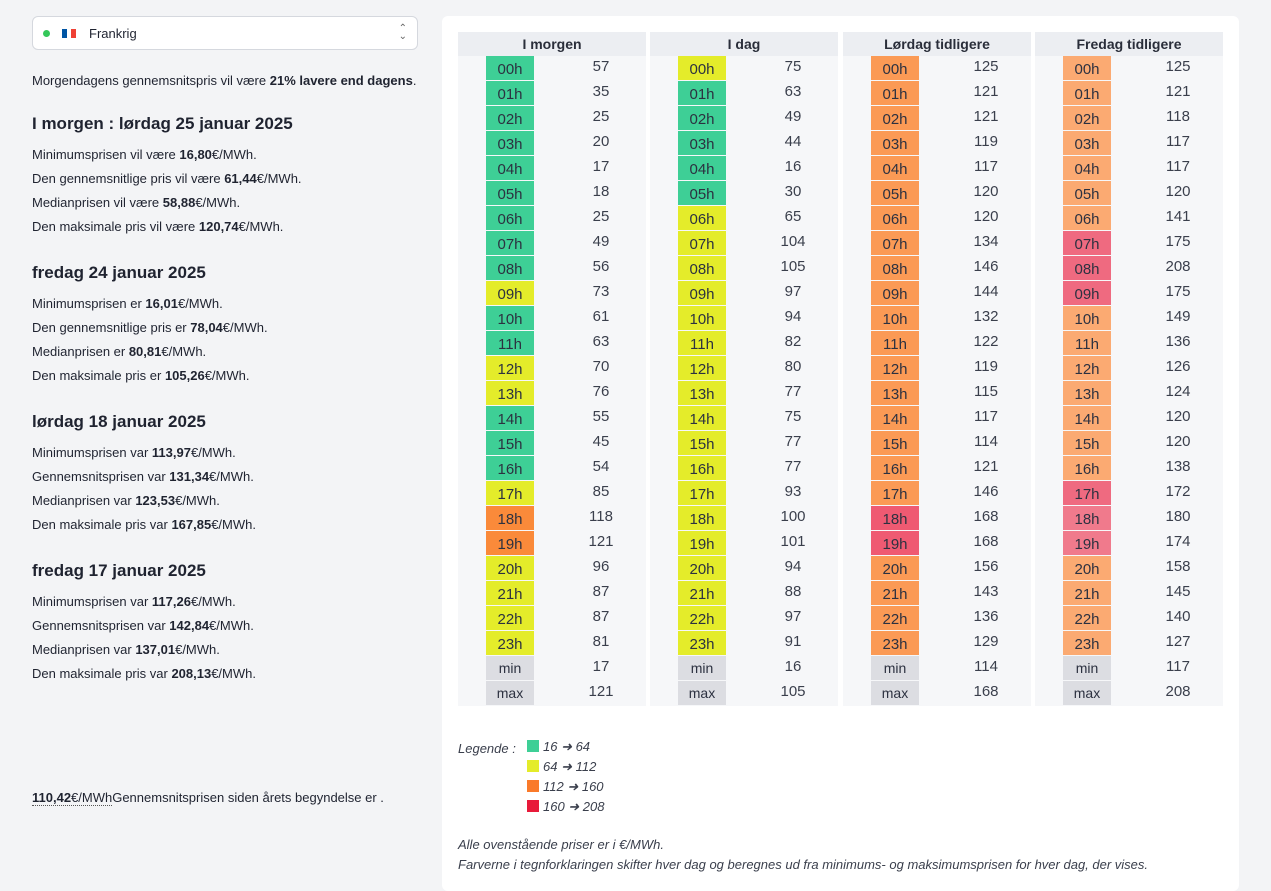 The image size is (1271, 891). Describe the element at coordinates (1178, 616) in the screenshot. I see `price-value: 140` at that location.